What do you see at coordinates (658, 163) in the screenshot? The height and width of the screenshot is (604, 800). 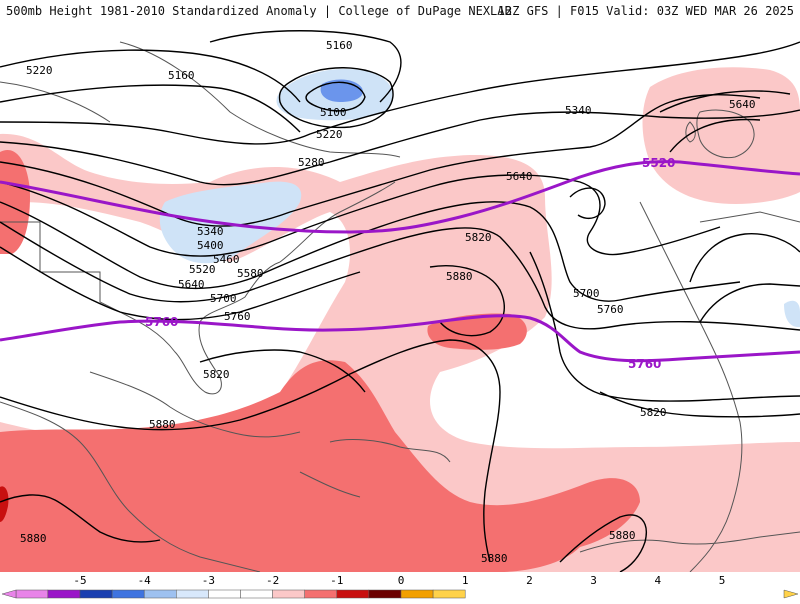 I see `reference-label: 5520` at bounding box center [658, 163].